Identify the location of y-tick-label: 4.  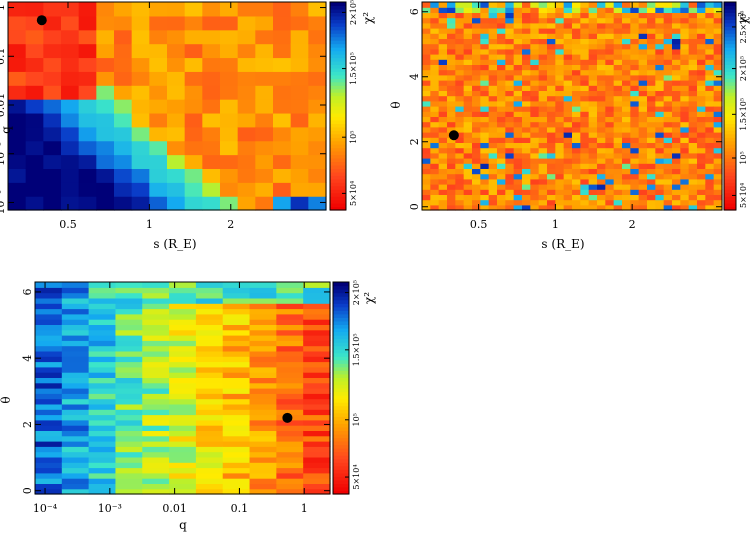
(27, 358).